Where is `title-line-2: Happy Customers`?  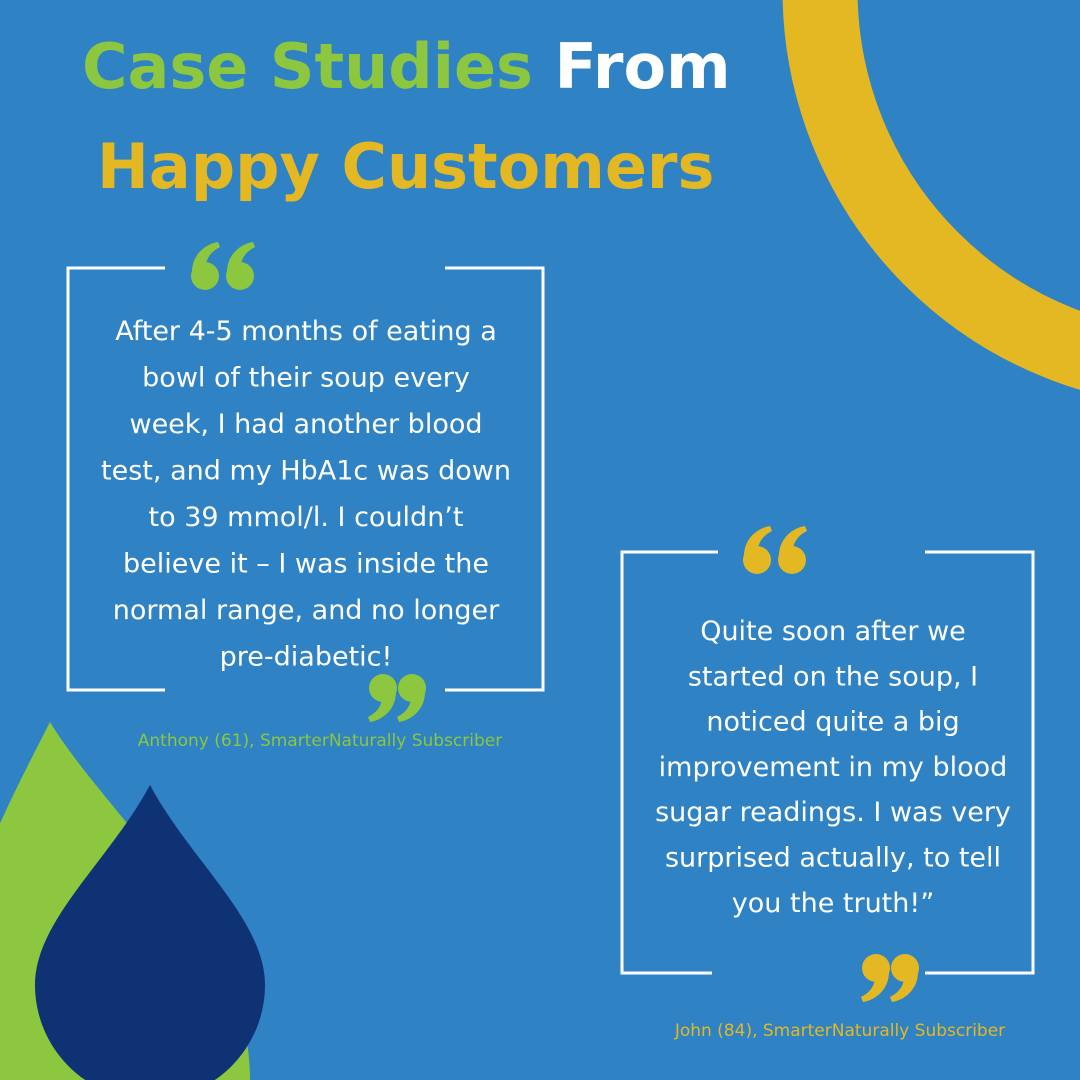
title-line-2: Happy Customers is located at coordinates (405, 166).